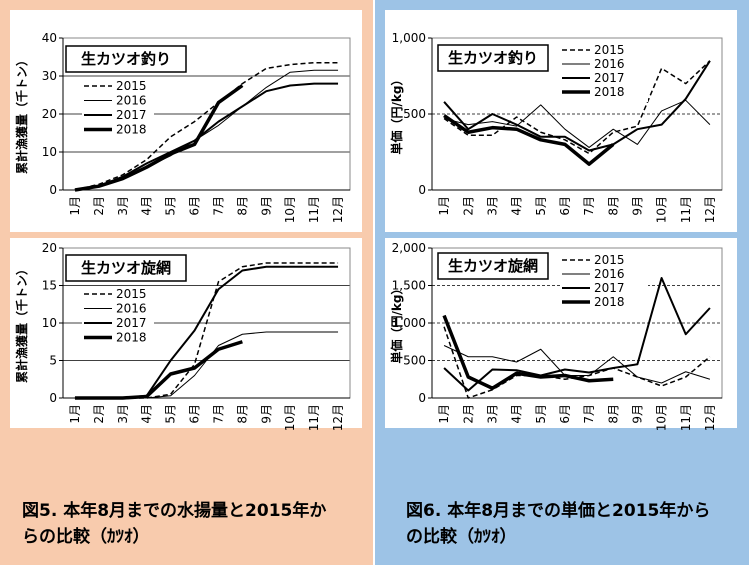 This screenshot has height=565, width=749. Describe the element at coordinates (49, 76) in the screenshot. I see `y-tick-label: 30` at that location.